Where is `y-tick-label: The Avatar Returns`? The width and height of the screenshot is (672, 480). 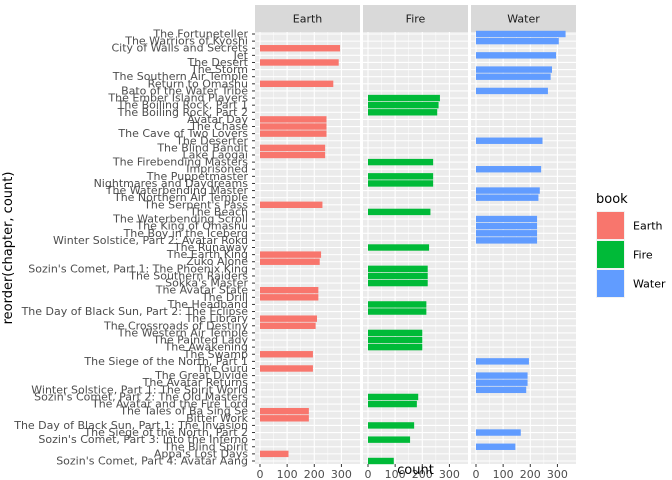
y-tick-label: The Avatar Returns is located at coordinates (195, 382).